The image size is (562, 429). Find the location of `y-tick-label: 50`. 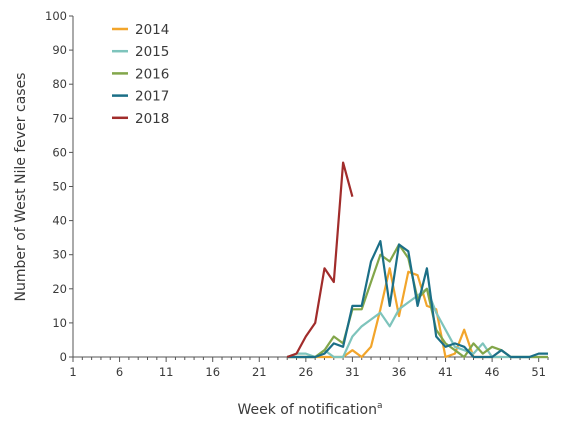

y-tick-label: 50 is located at coordinates (59, 187).